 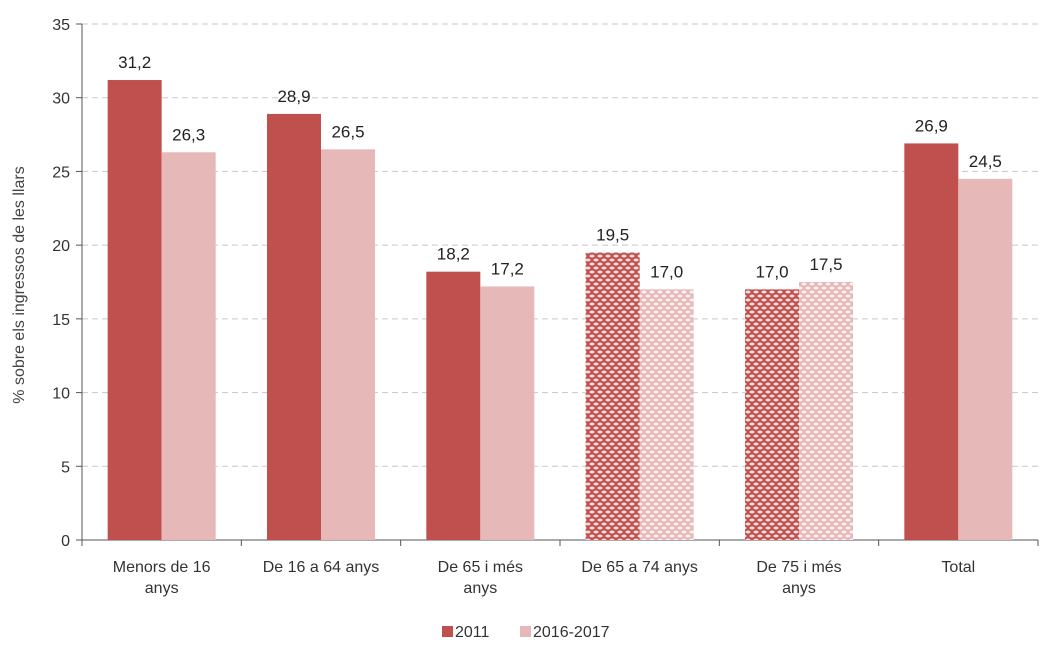 What do you see at coordinates (61, 172) in the screenshot?
I see `y-tick-label: 25` at bounding box center [61, 172].